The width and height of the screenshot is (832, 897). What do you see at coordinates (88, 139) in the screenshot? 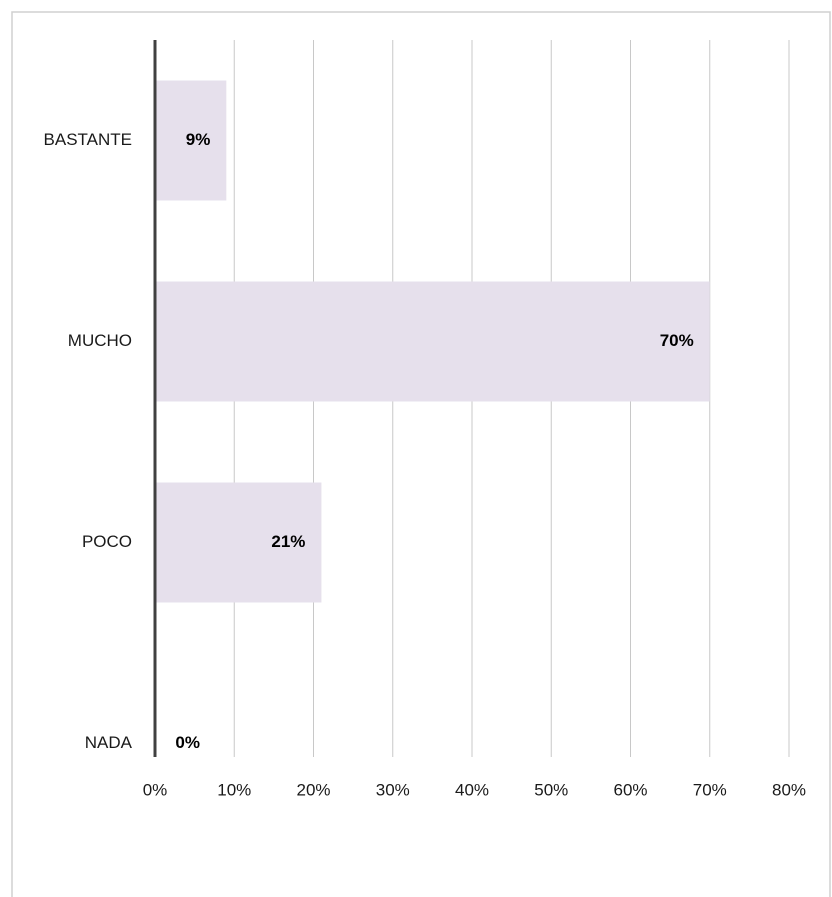
I see `y-tick-label: BASTANTE` at bounding box center [88, 139].